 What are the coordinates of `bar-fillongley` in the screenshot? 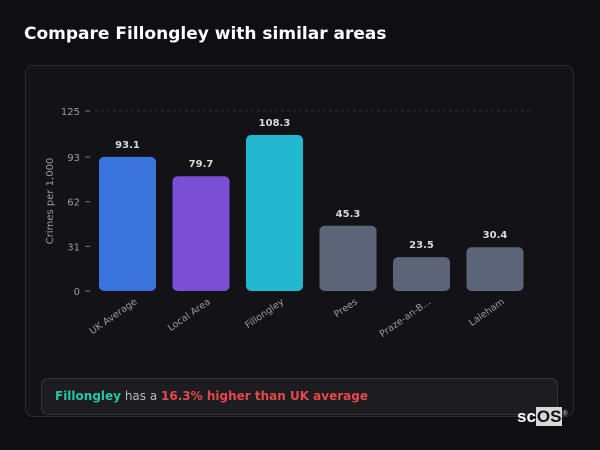 It's located at (274, 213).